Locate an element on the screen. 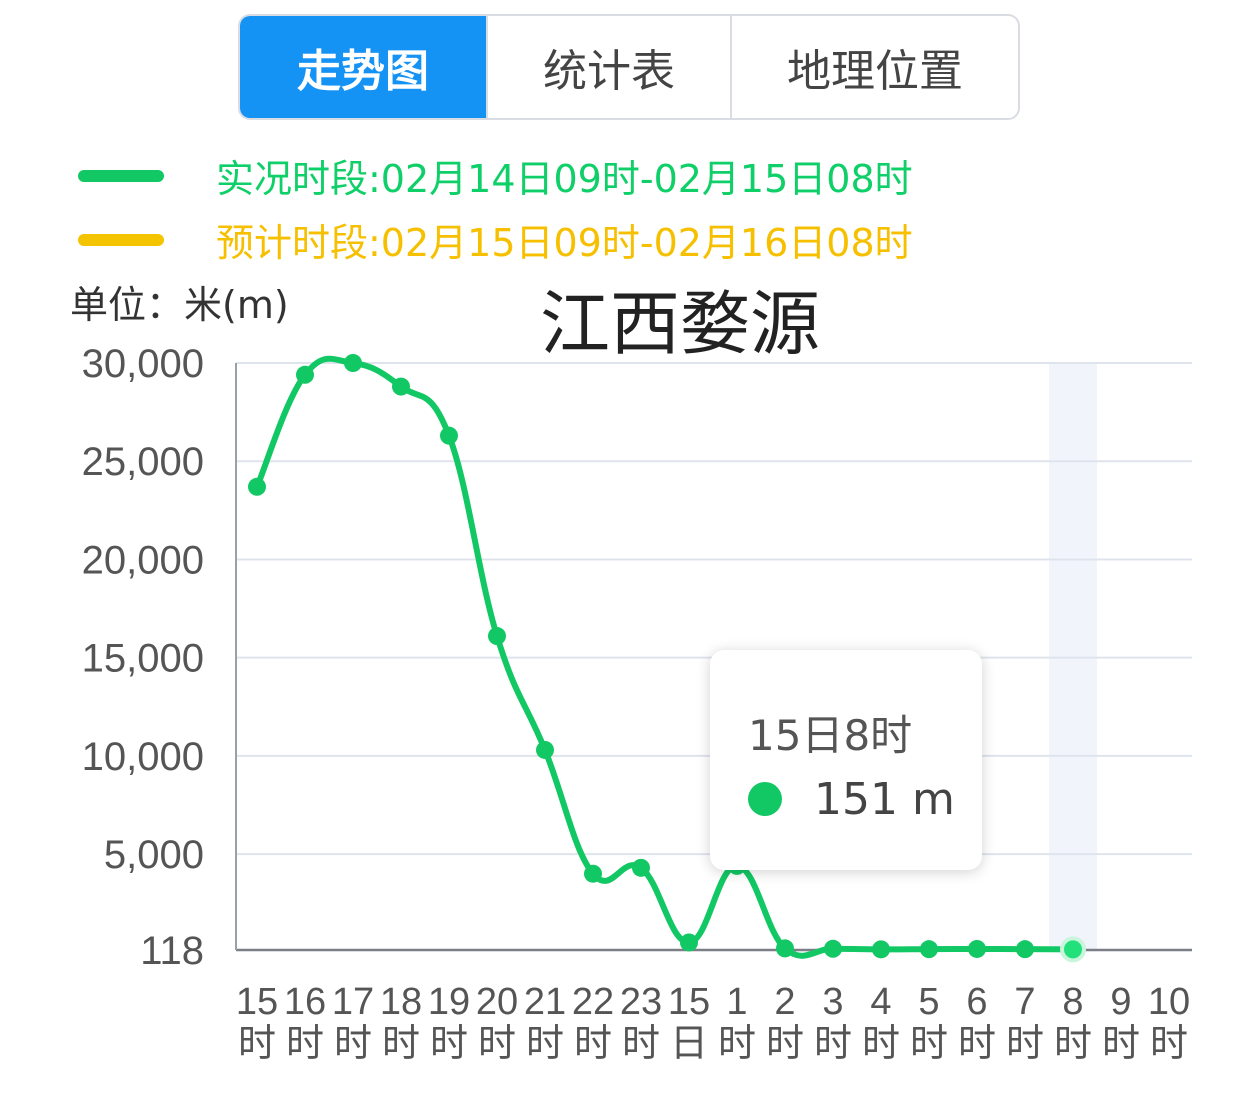 Image resolution: width=1260 pixels, height=1106 pixels. x-tick-unit: 日 is located at coordinates (689, 1043).